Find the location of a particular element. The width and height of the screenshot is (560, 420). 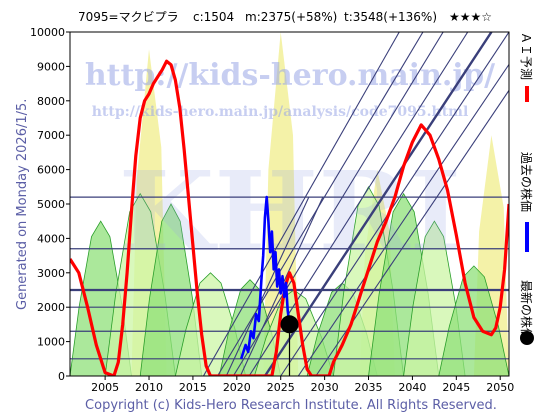

x-tick-label-8: 2045 is located at coordinates (456, 387).